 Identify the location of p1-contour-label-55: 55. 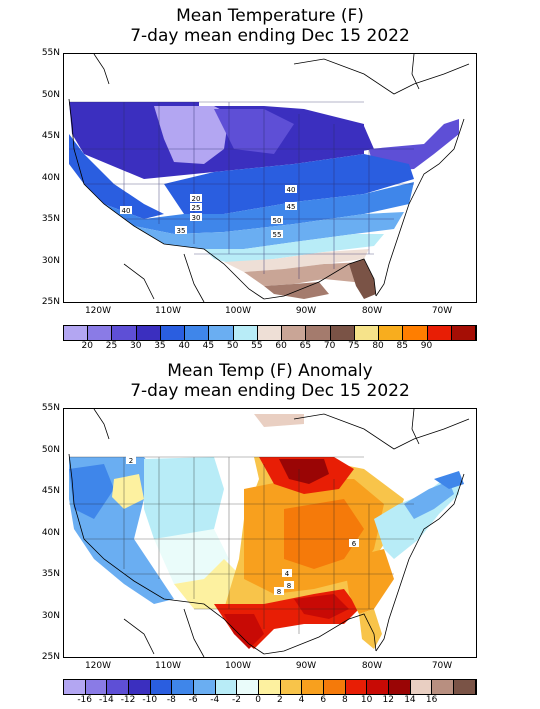
(277, 235).